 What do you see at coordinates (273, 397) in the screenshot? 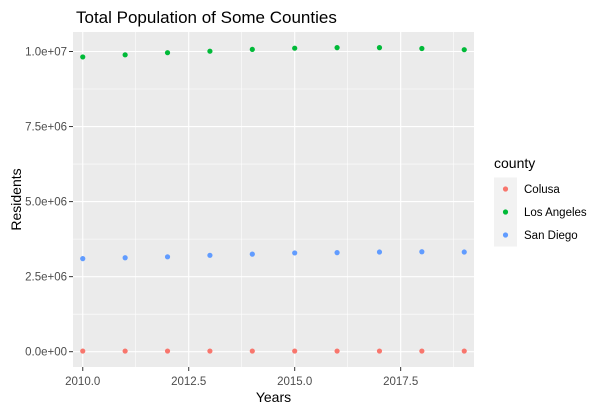
I see `x-axis-title: Years` at bounding box center [273, 397].